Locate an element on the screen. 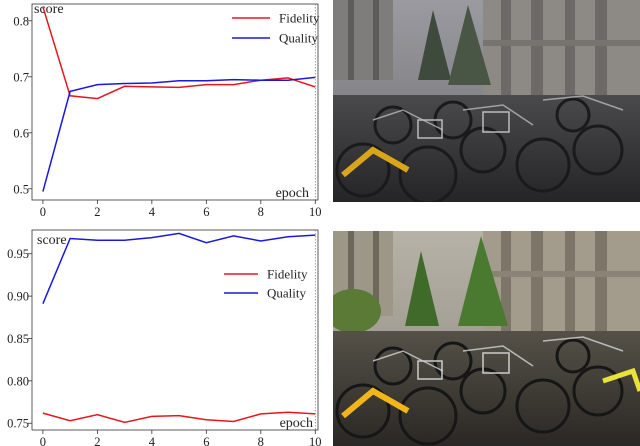 This screenshot has width=640, height=446. y-tick-label: 0.80 is located at coordinates (18, 381).